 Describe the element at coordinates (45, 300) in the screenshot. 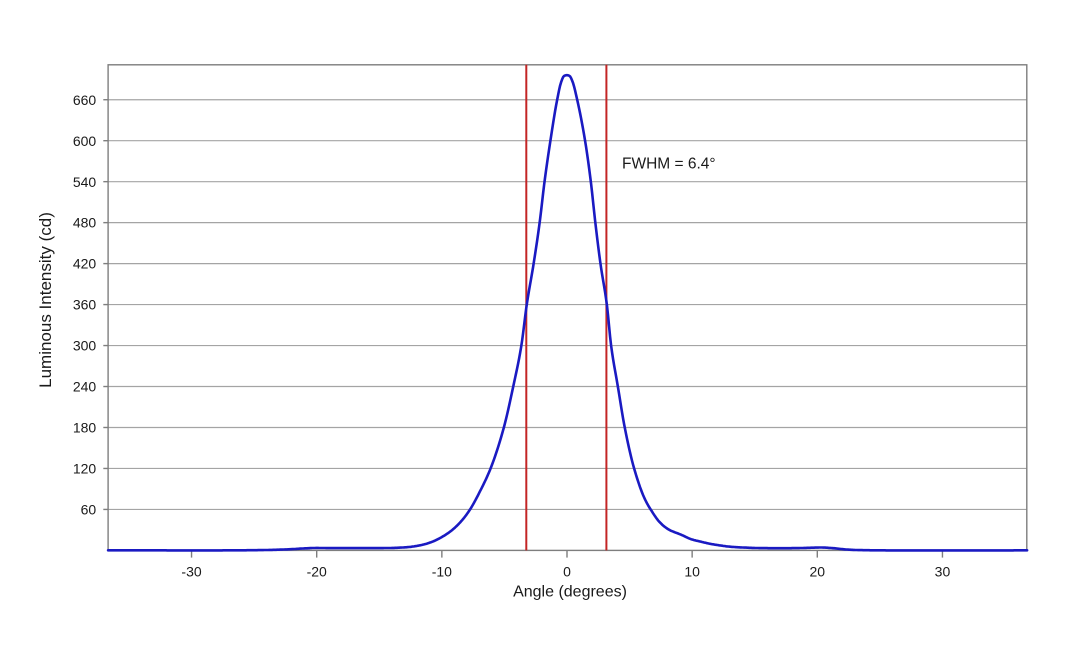

I see `svg-text: Luminous Intensity (cd)` at that location.